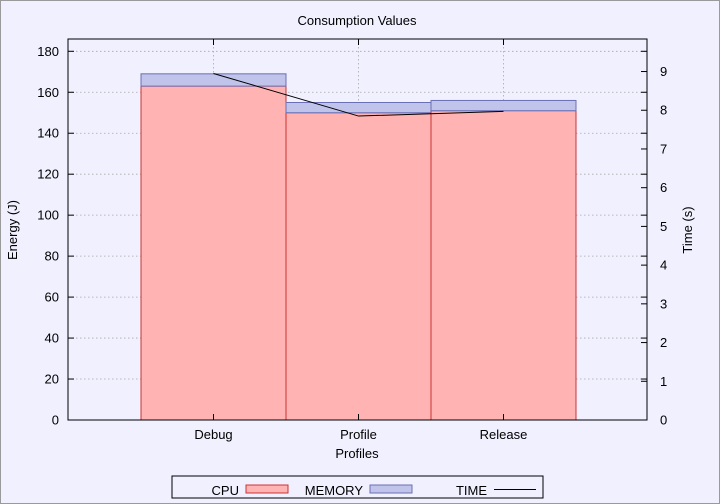  I want to click on legend: CPU MEMORY TIME, so click(357, 487).